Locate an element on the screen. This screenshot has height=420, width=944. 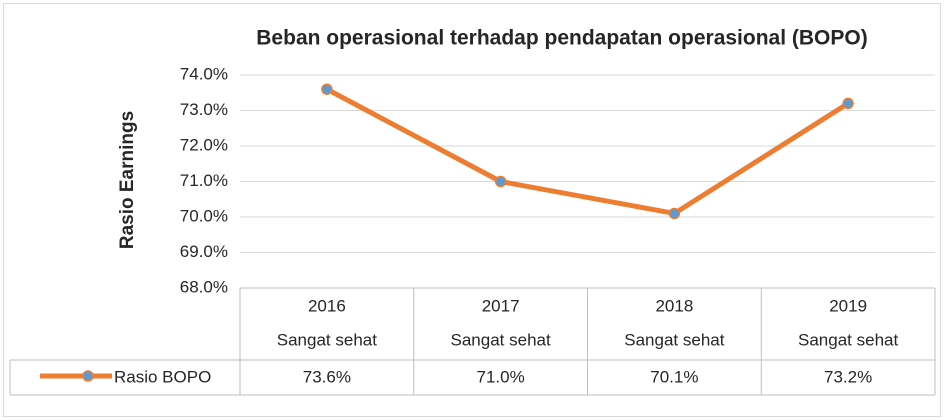
legend-label: Rasio BOPO is located at coordinates (162, 376).